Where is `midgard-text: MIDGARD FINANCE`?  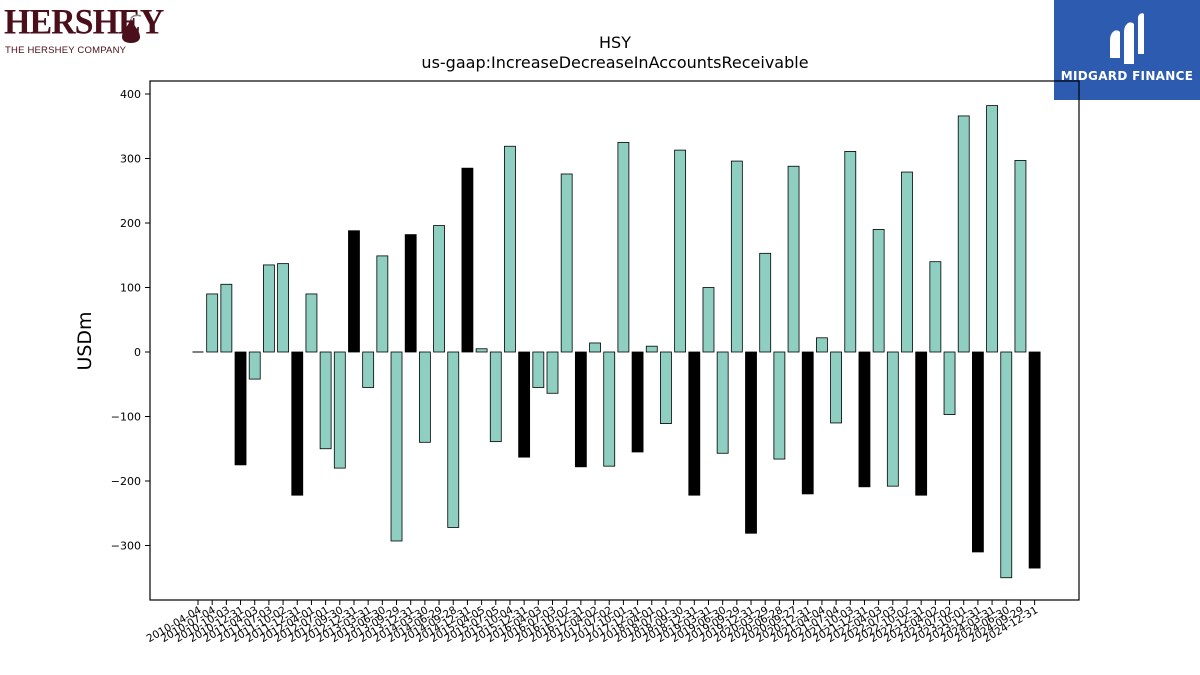 midgard-text: MIDGARD FINANCE is located at coordinates (1127, 76).